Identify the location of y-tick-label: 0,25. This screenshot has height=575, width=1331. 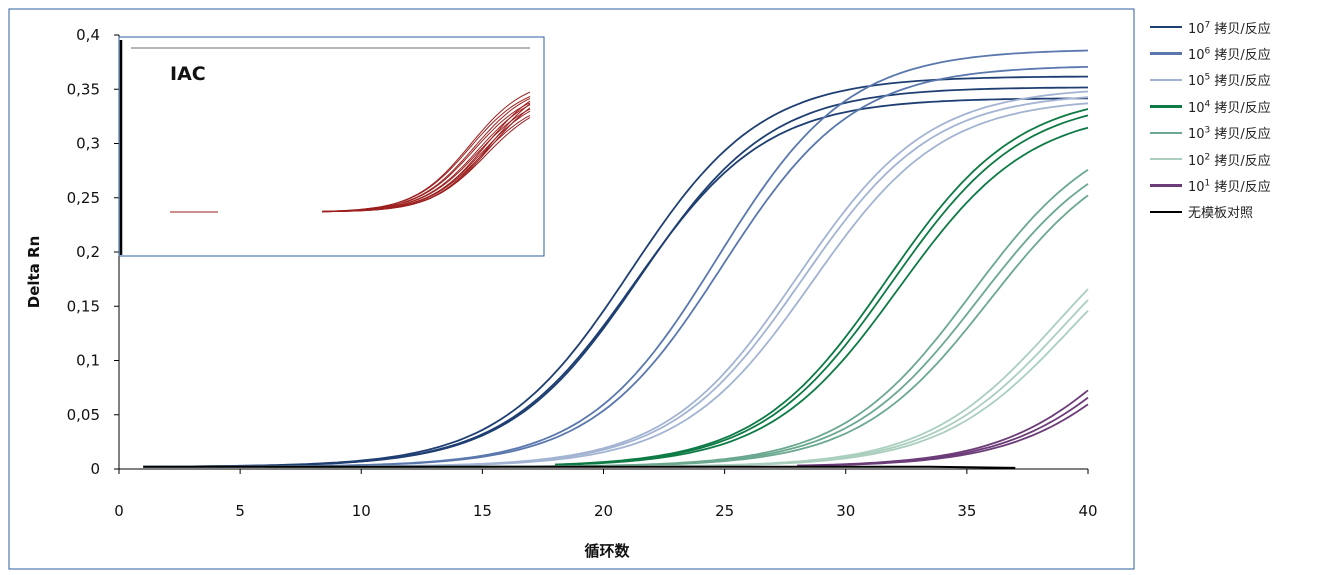
(83, 198).